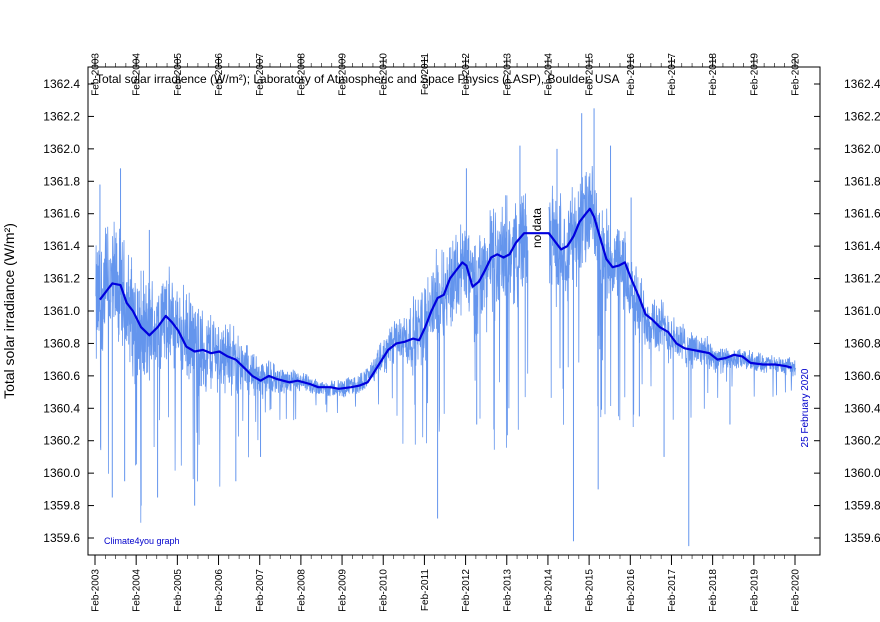 Image resolution: width=880 pixels, height=622 pixels. What do you see at coordinates (61, 214) in the screenshot?
I see `y-tick-label-left: 1361.6` at bounding box center [61, 214].